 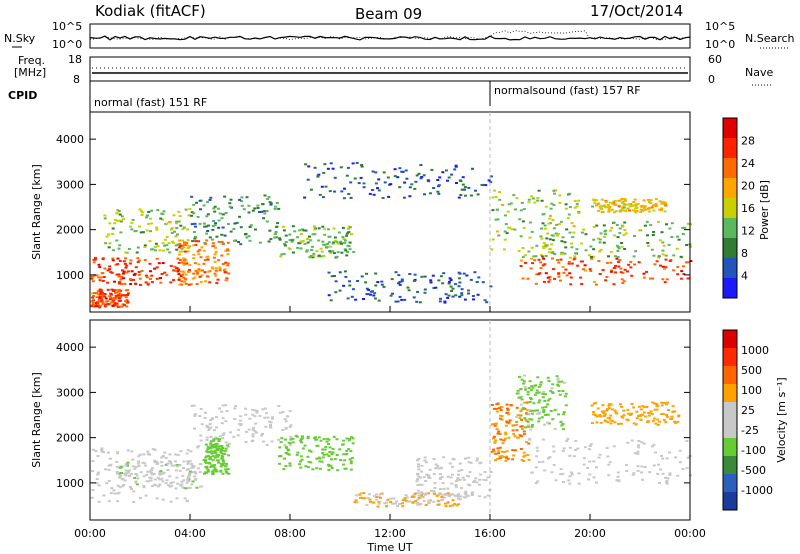 What do you see at coordinates (150, 102) in the screenshot?
I see `cpid-segment-1: normal (fast) 151 RF` at bounding box center [150, 102].